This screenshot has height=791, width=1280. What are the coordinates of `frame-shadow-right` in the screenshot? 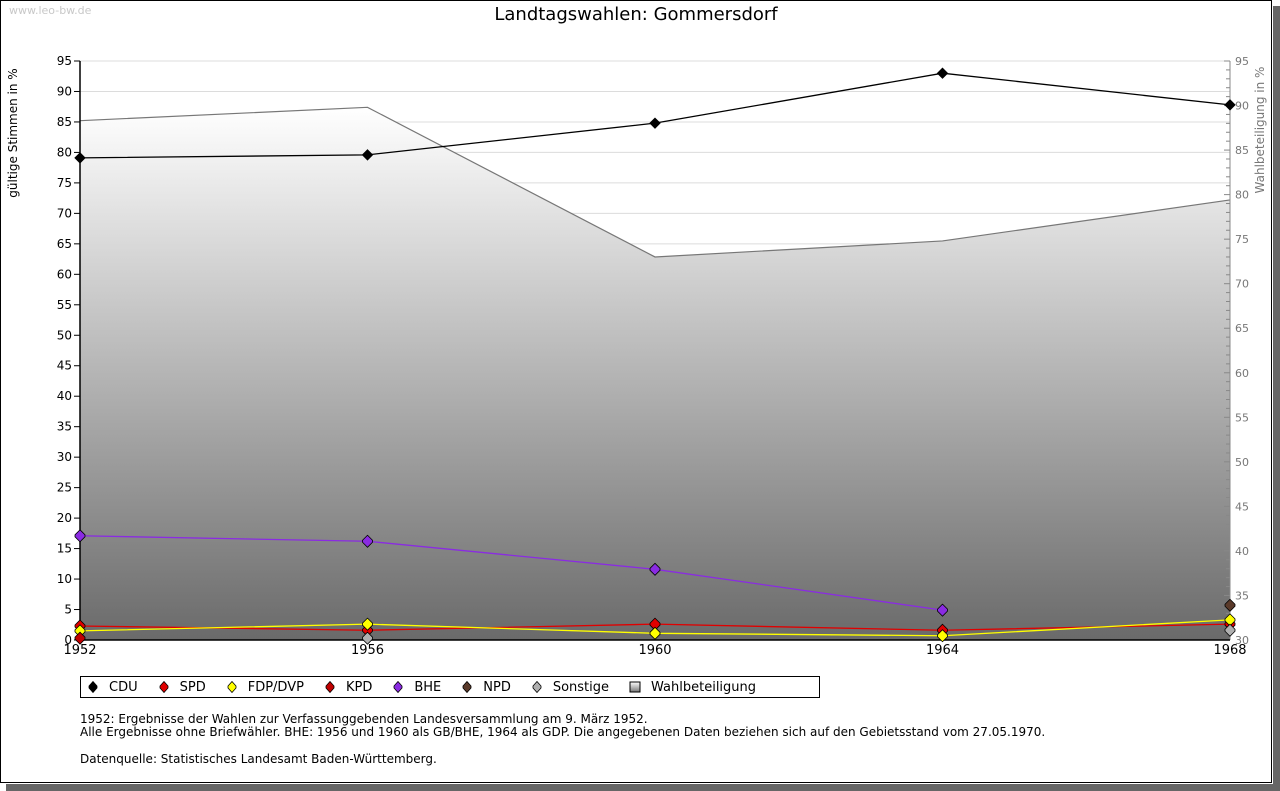 It's located at (1276, 398).